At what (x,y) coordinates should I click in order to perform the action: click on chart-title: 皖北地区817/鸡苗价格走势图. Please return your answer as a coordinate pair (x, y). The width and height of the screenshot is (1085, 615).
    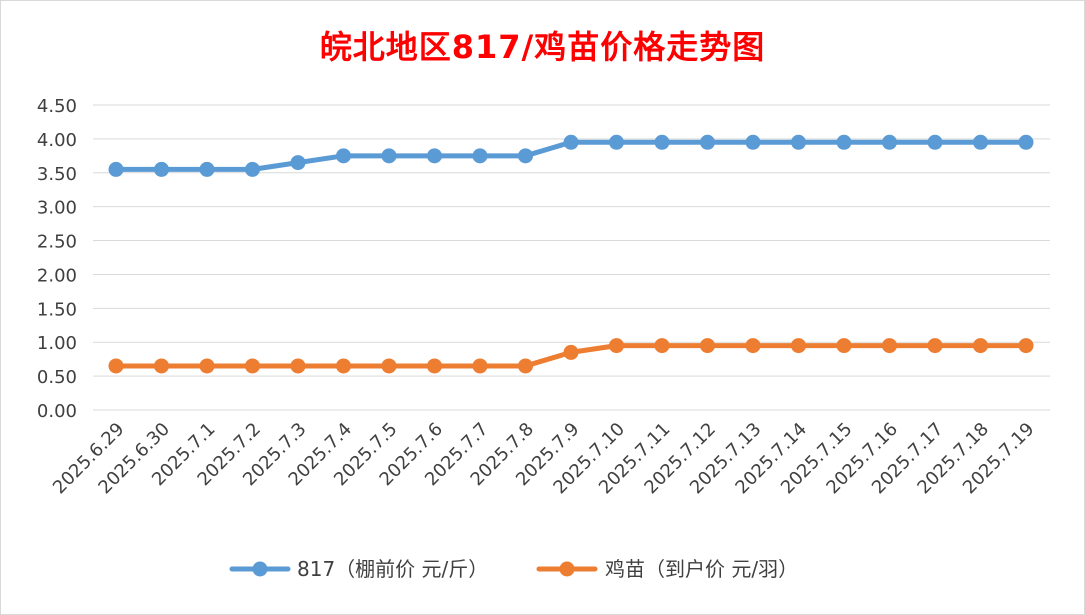
    Looking at the image, I should click on (542, 47).